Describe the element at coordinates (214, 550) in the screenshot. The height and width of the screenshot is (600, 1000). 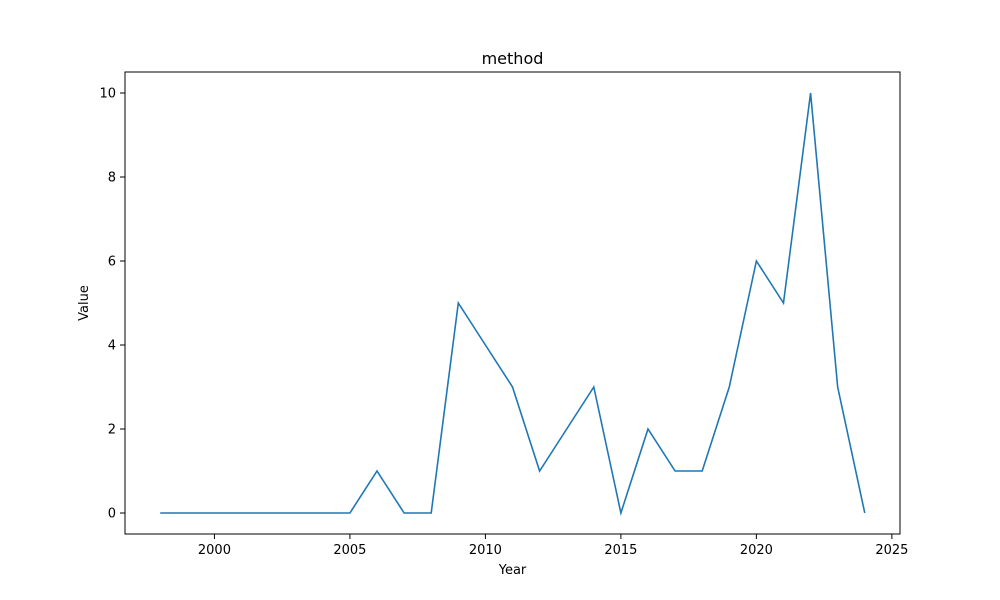
I see `x-tick-label: 2000` at that location.